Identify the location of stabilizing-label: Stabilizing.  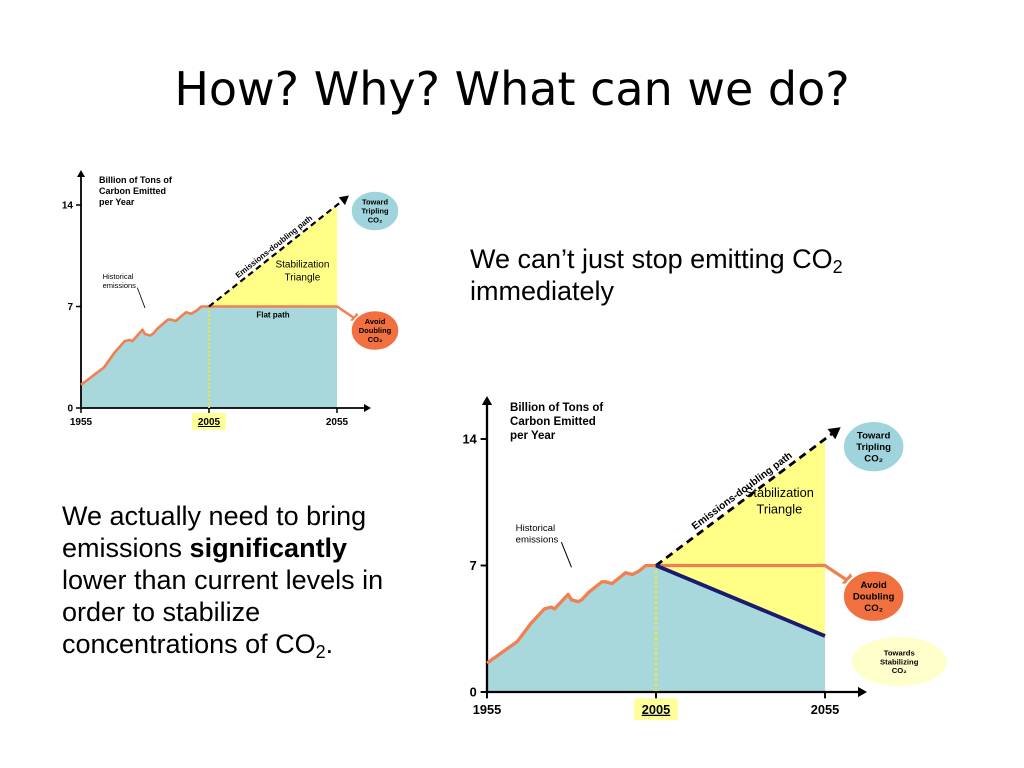
(899, 661).